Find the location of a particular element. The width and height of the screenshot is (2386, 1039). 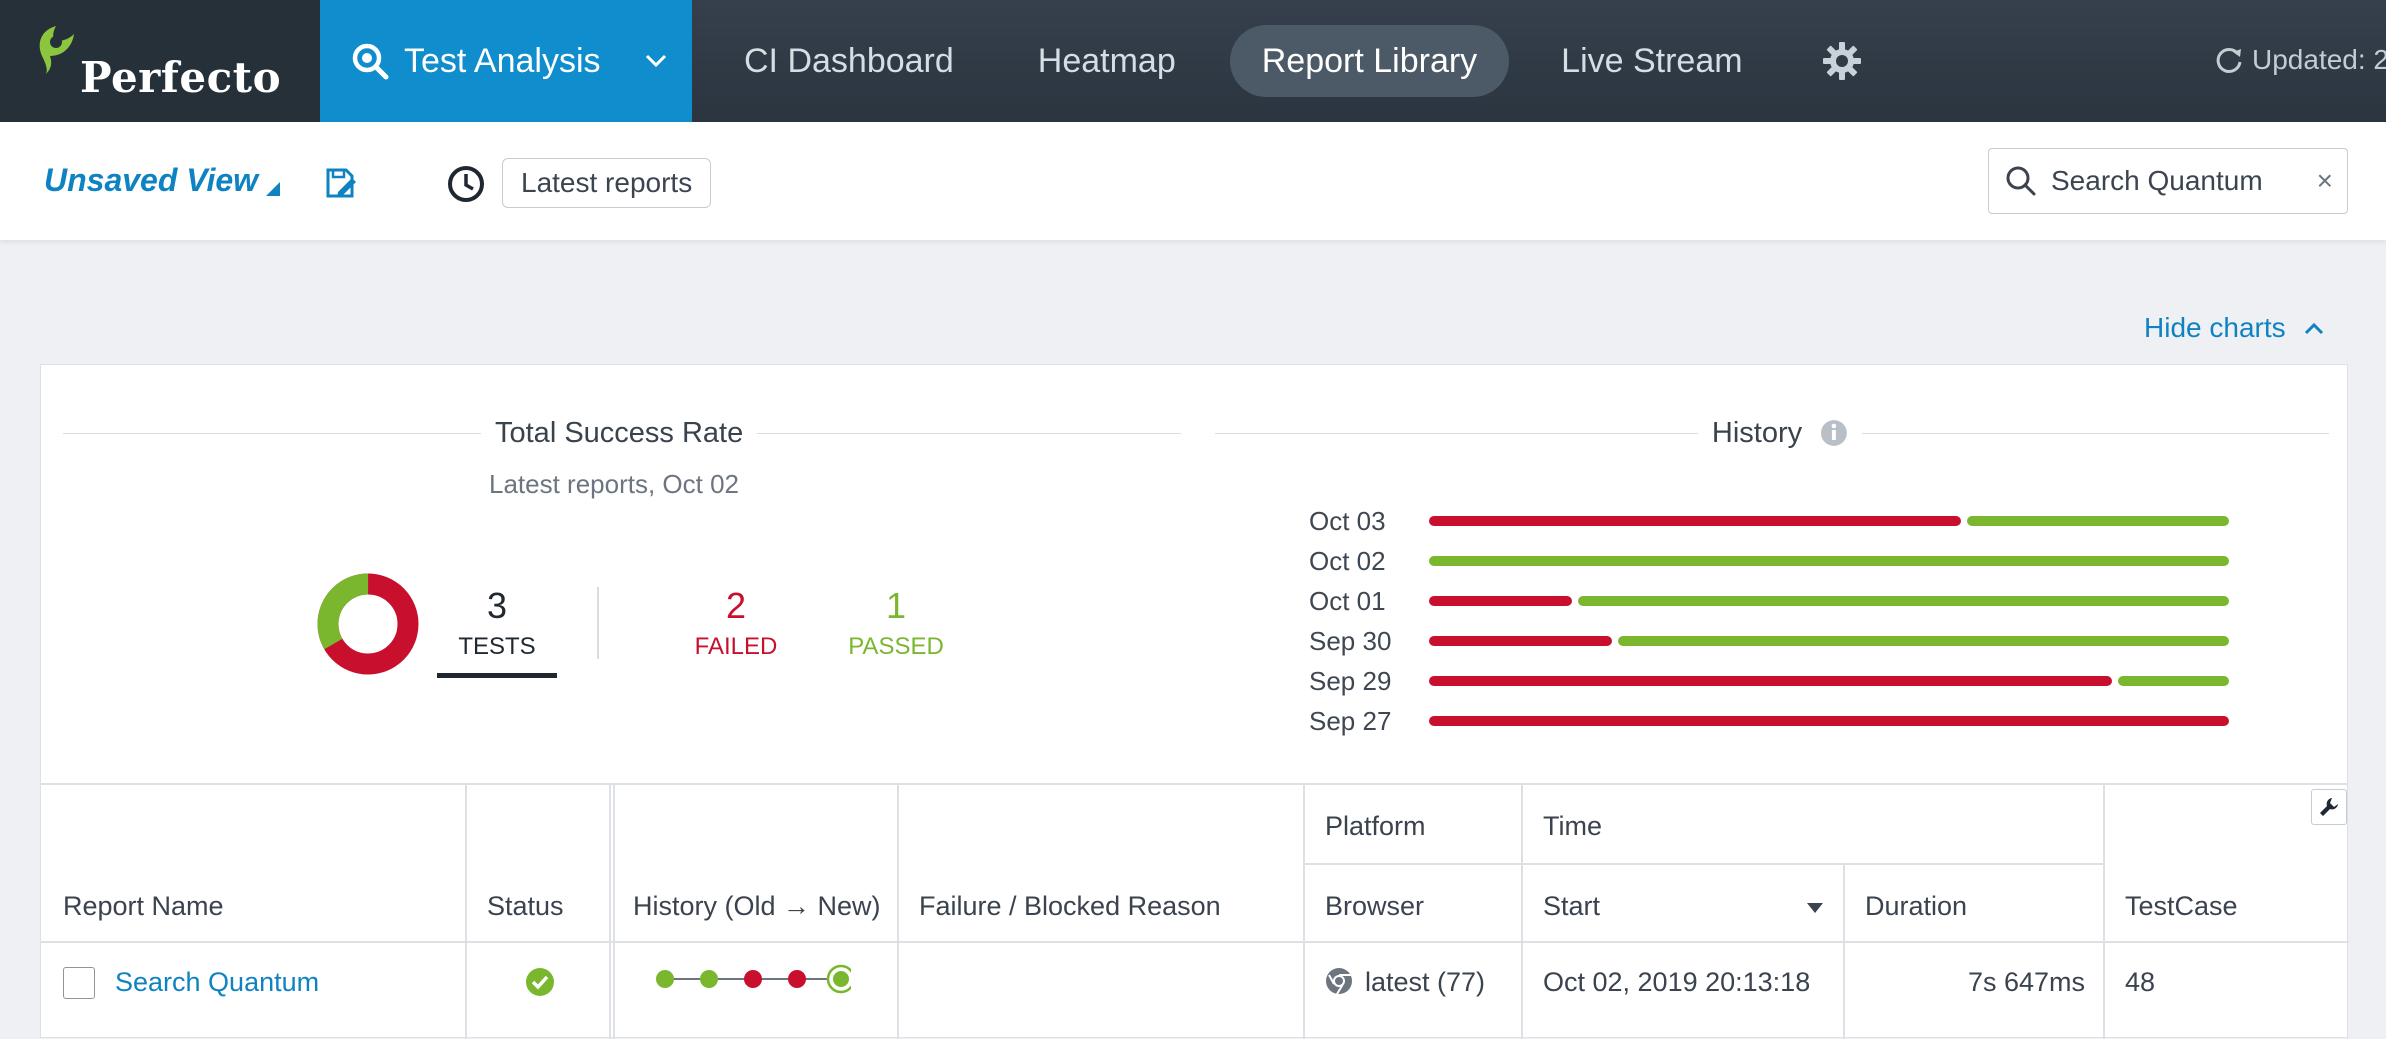

tests-label: TESTS is located at coordinates (497, 646).